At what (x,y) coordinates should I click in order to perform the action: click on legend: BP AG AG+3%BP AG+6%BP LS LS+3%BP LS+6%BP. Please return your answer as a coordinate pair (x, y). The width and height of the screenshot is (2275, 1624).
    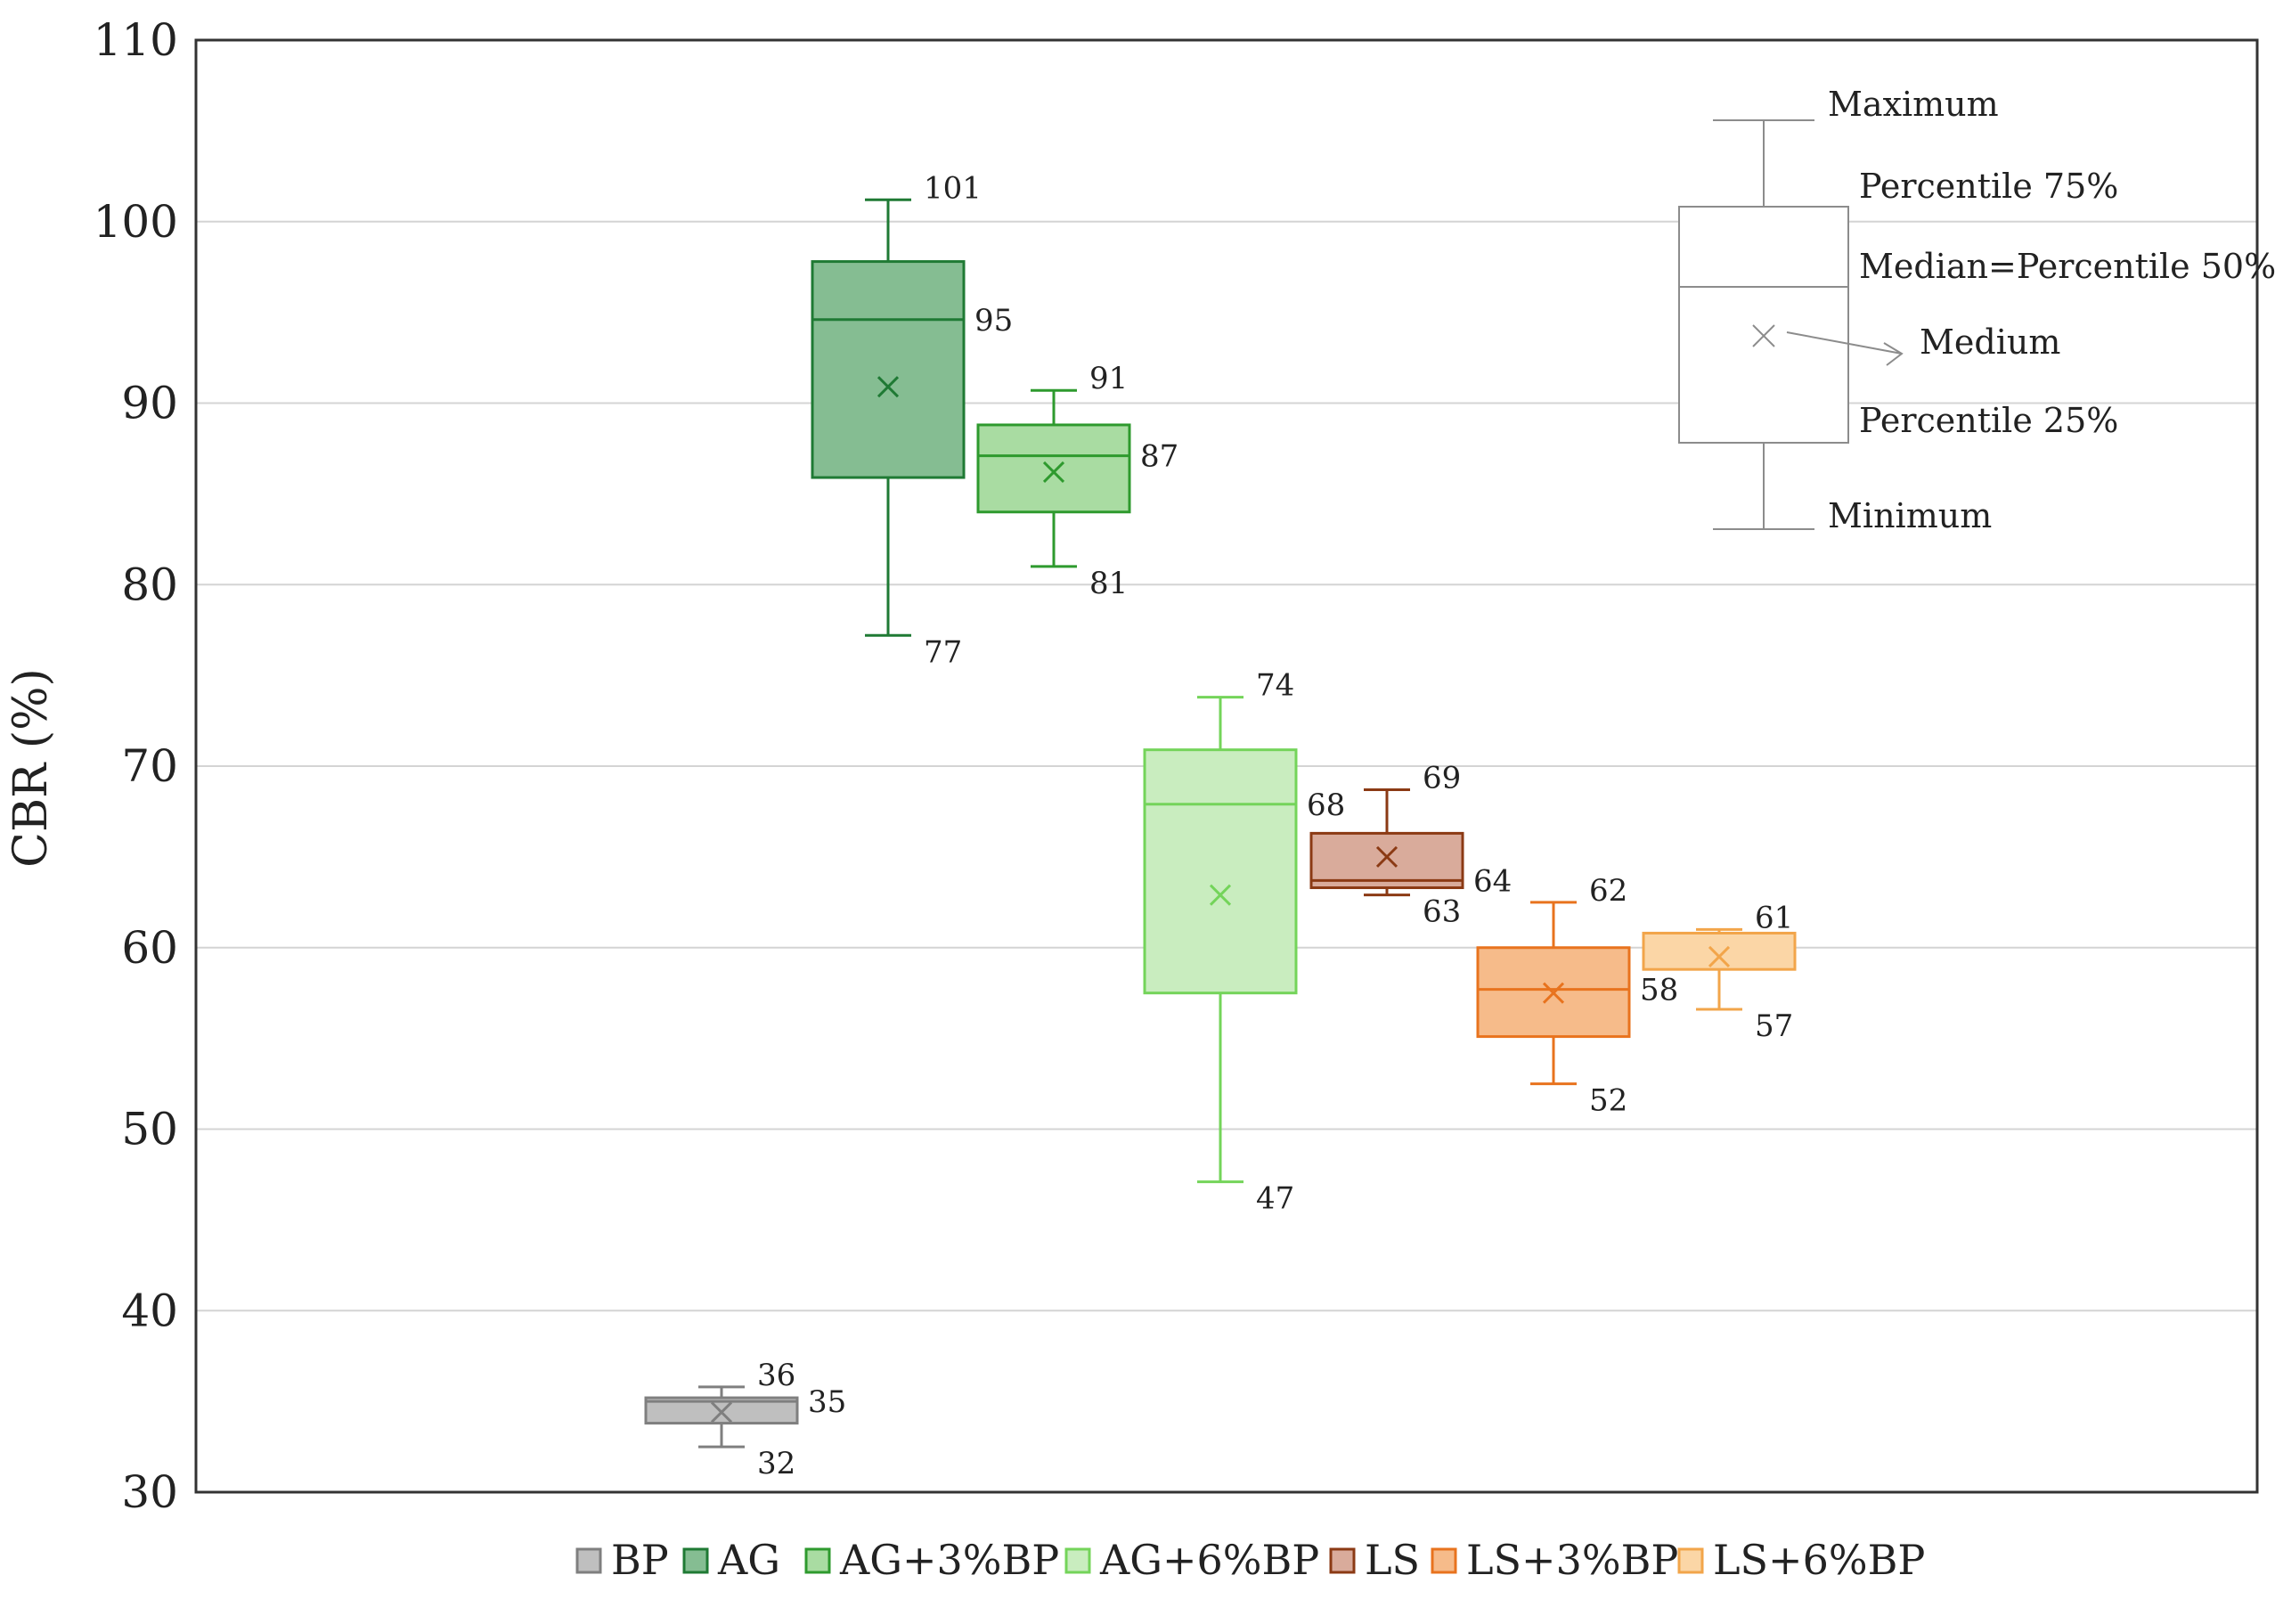
    Looking at the image, I should click on (1250, 1560).